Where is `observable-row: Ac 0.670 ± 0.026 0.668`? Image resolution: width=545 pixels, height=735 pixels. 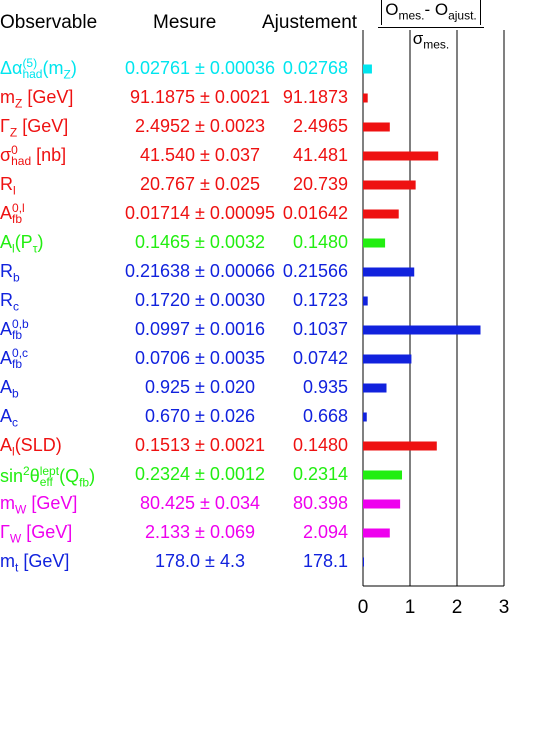 observable-row: Ac 0.670 ± 0.026 0.668 is located at coordinates (180, 416).